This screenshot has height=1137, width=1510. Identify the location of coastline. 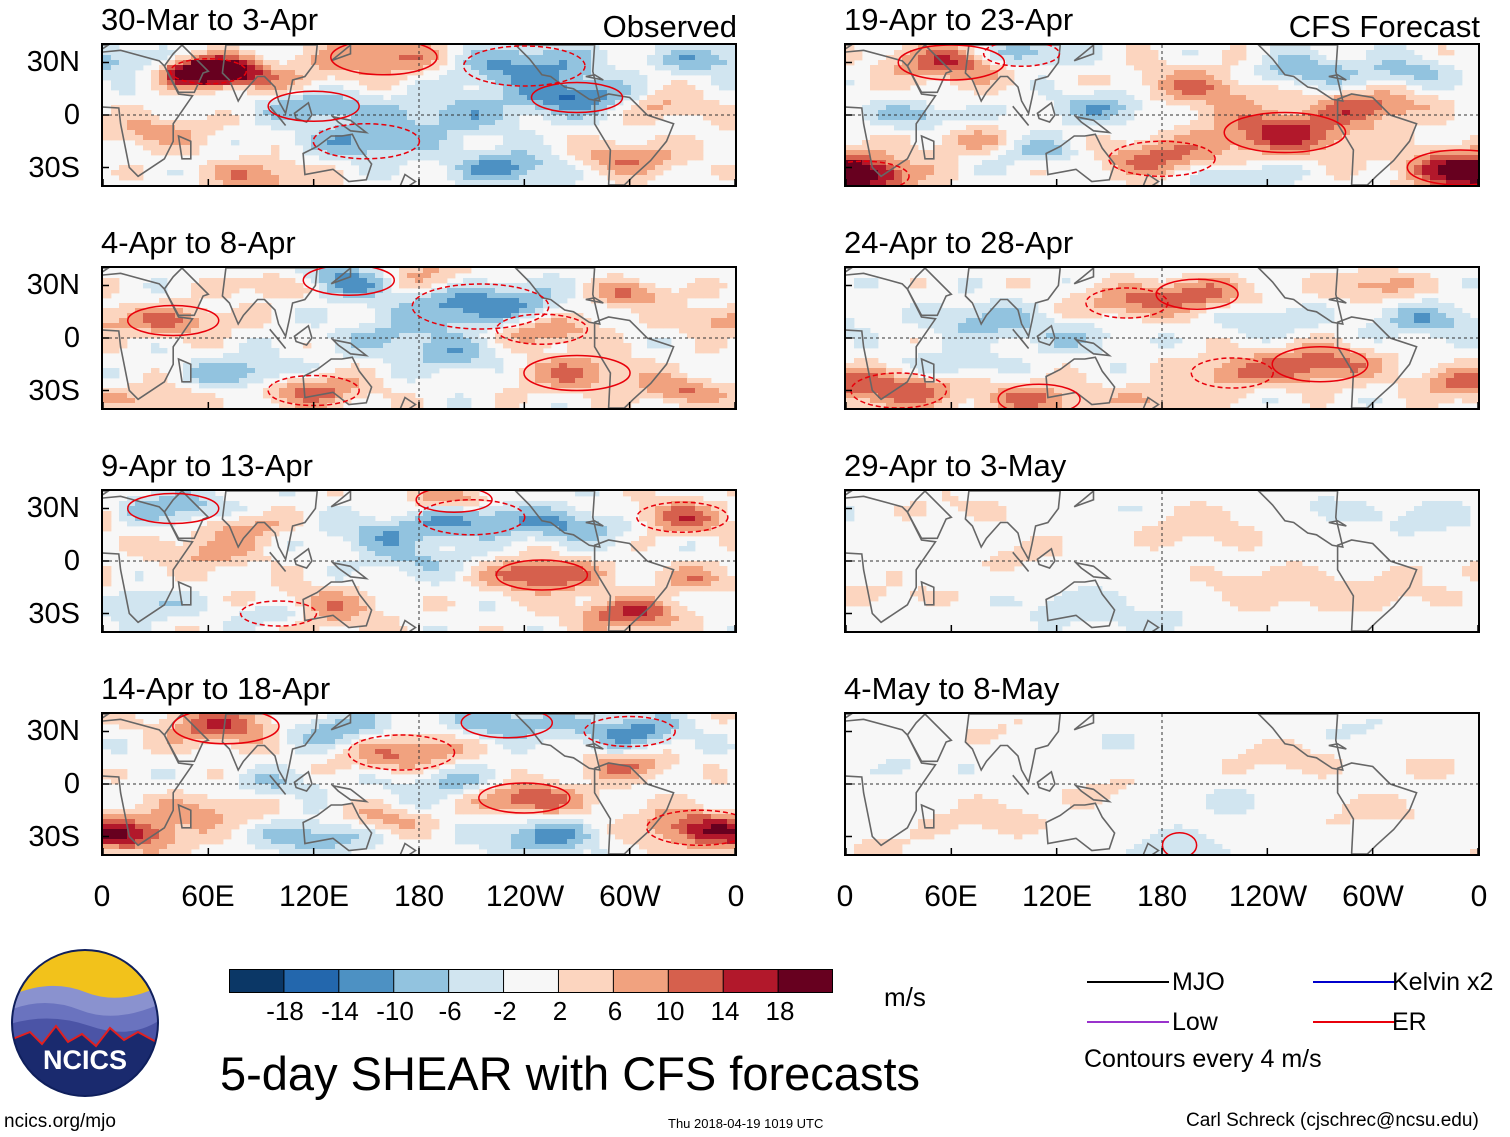
(337, 381).